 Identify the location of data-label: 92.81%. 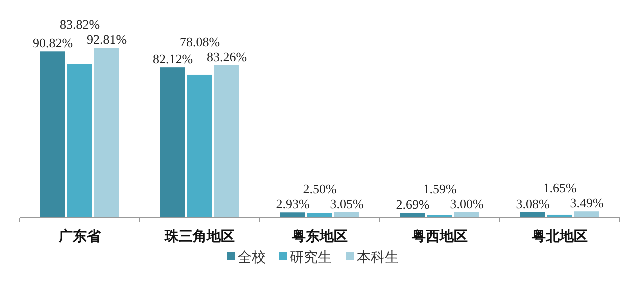
(107, 39).